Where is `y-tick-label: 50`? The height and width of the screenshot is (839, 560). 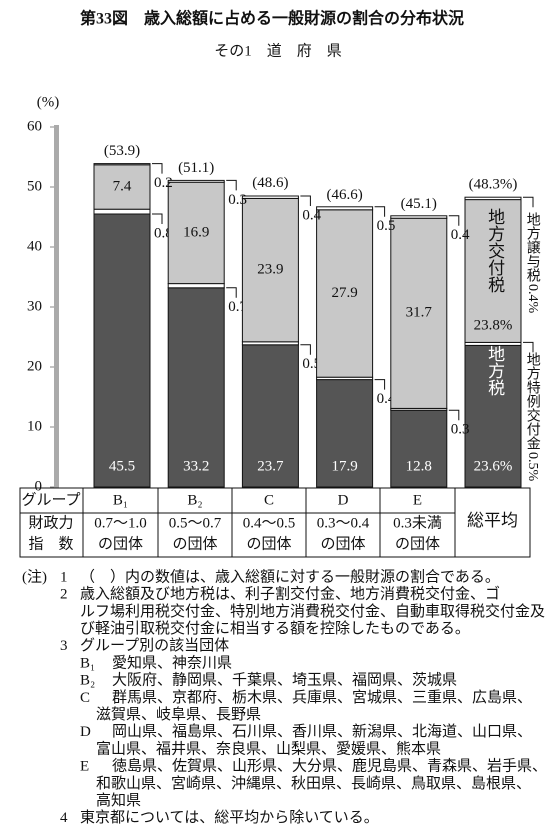 y-tick-label: 50 is located at coordinates (34, 186).